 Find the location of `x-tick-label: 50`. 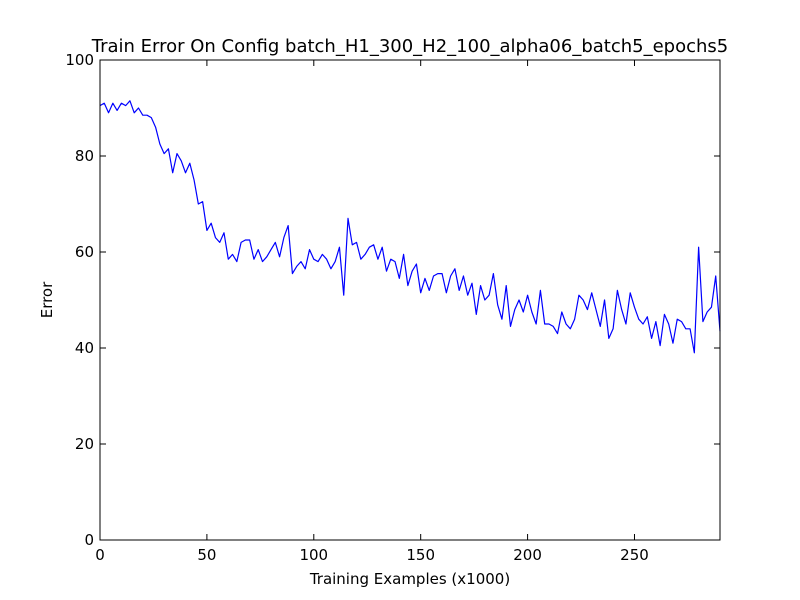

x-tick-label: 50 is located at coordinates (206, 555).